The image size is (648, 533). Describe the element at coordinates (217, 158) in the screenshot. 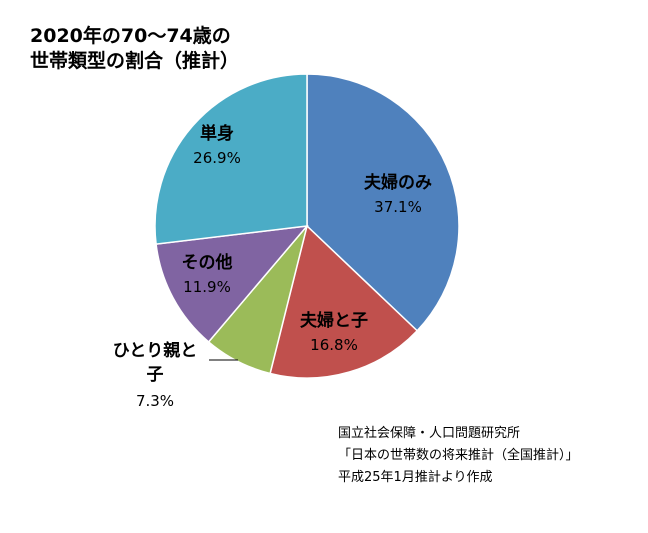

I see `slice-value-4: 26.9%` at that location.